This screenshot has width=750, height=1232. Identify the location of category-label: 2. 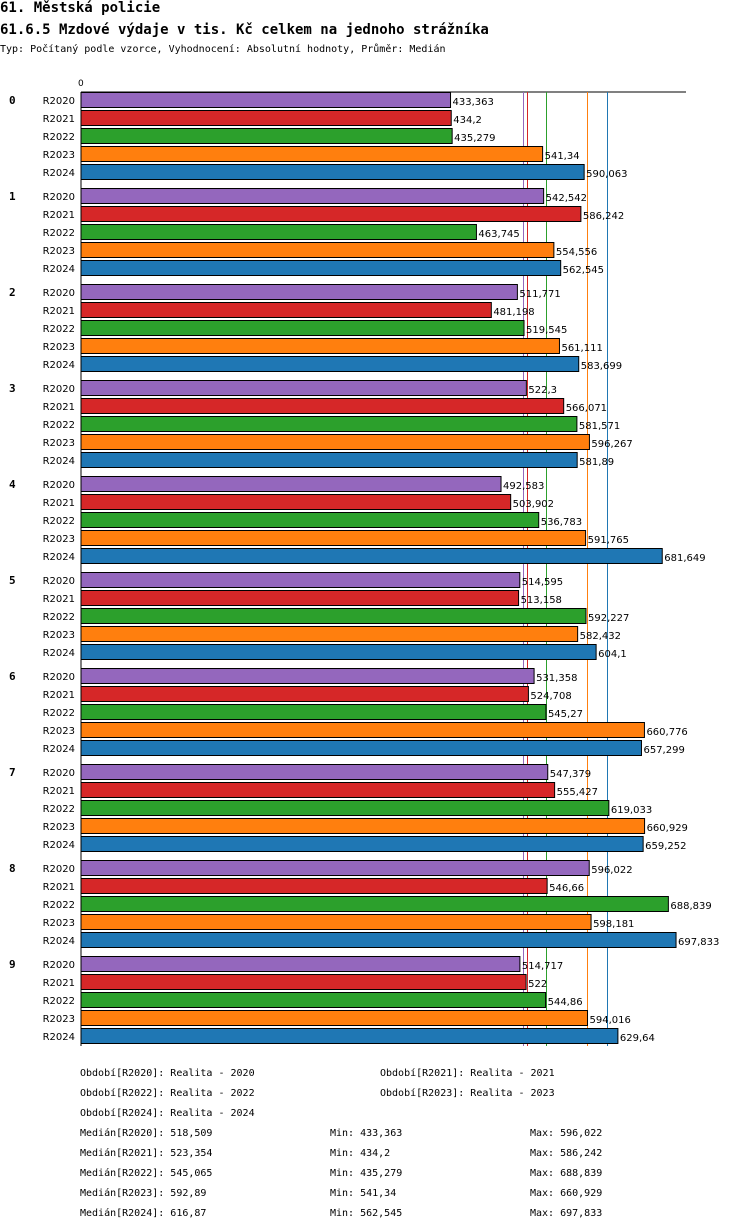
(12, 292).